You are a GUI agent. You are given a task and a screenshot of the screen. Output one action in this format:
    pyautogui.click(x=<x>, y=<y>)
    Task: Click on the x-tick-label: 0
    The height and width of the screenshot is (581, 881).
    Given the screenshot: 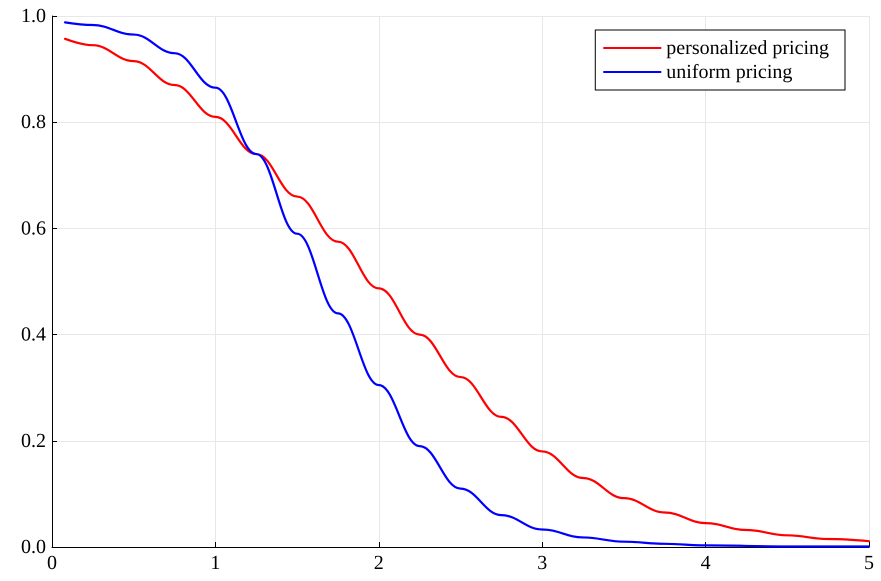 What is the action you would take?
    pyautogui.click(x=52, y=563)
    